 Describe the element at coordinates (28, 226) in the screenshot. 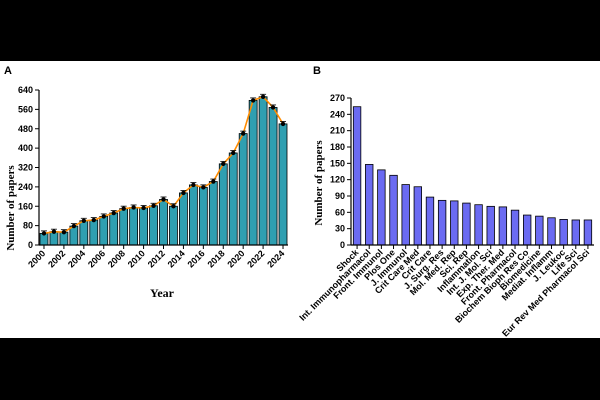

I see `y-tick-label: 80` at that location.